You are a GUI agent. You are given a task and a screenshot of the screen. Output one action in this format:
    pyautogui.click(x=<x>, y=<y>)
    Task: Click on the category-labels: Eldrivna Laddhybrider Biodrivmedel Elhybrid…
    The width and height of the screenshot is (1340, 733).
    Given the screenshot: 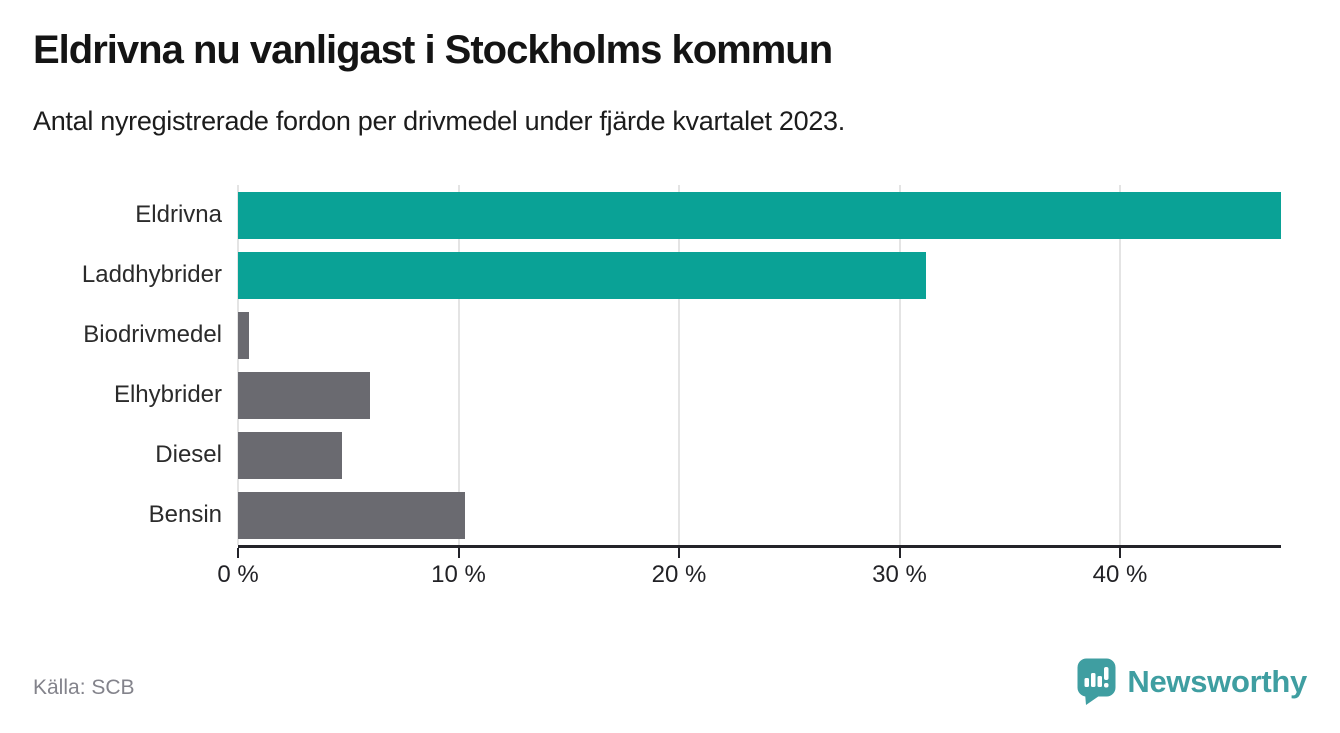 What is the action you would take?
    pyautogui.click(x=127, y=365)
    